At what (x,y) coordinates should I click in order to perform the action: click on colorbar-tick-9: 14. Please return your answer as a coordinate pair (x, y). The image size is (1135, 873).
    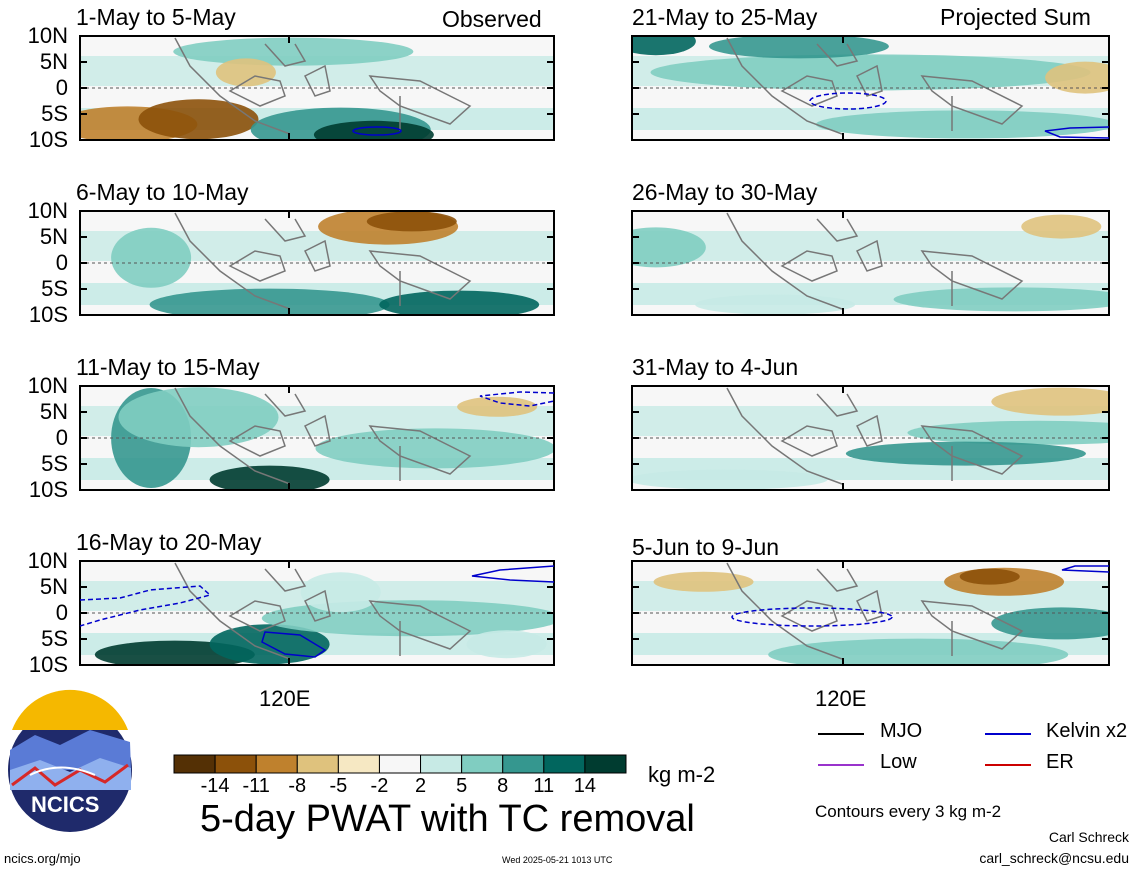
    Looking at the image, I should click on (585, 786).